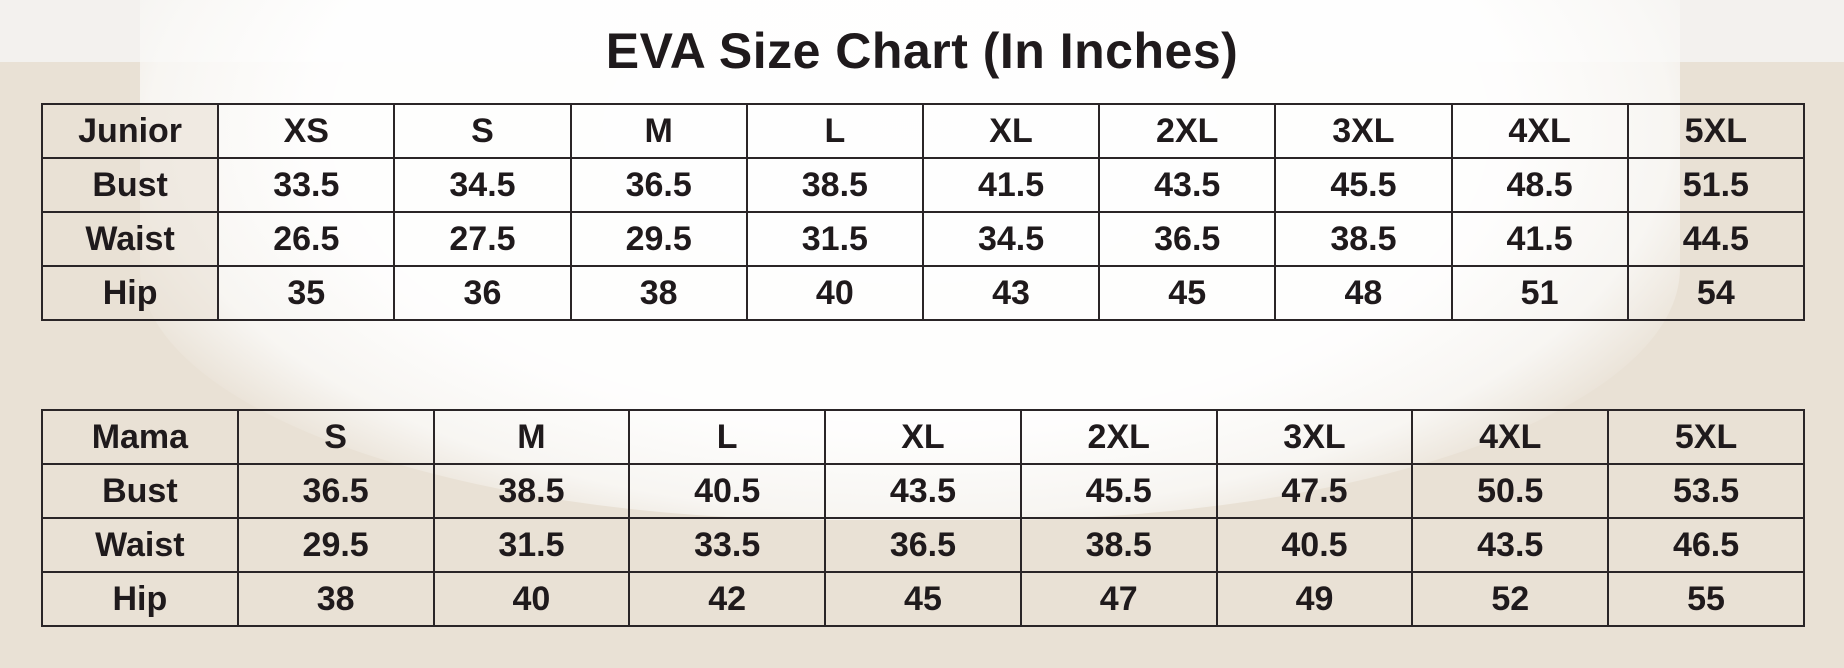 The image size is (1844, 668). Describe the element at coordinates (482, 239) in the screenshot. I see `measurement-cell: 27.5` at that location.